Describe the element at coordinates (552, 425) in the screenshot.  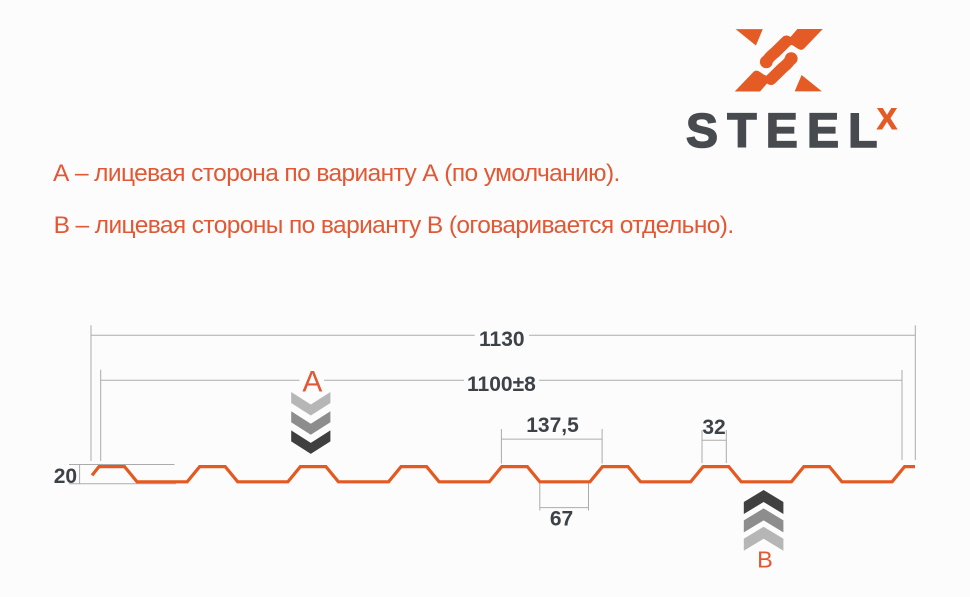
I see `svg-text: 137,5` at that location.